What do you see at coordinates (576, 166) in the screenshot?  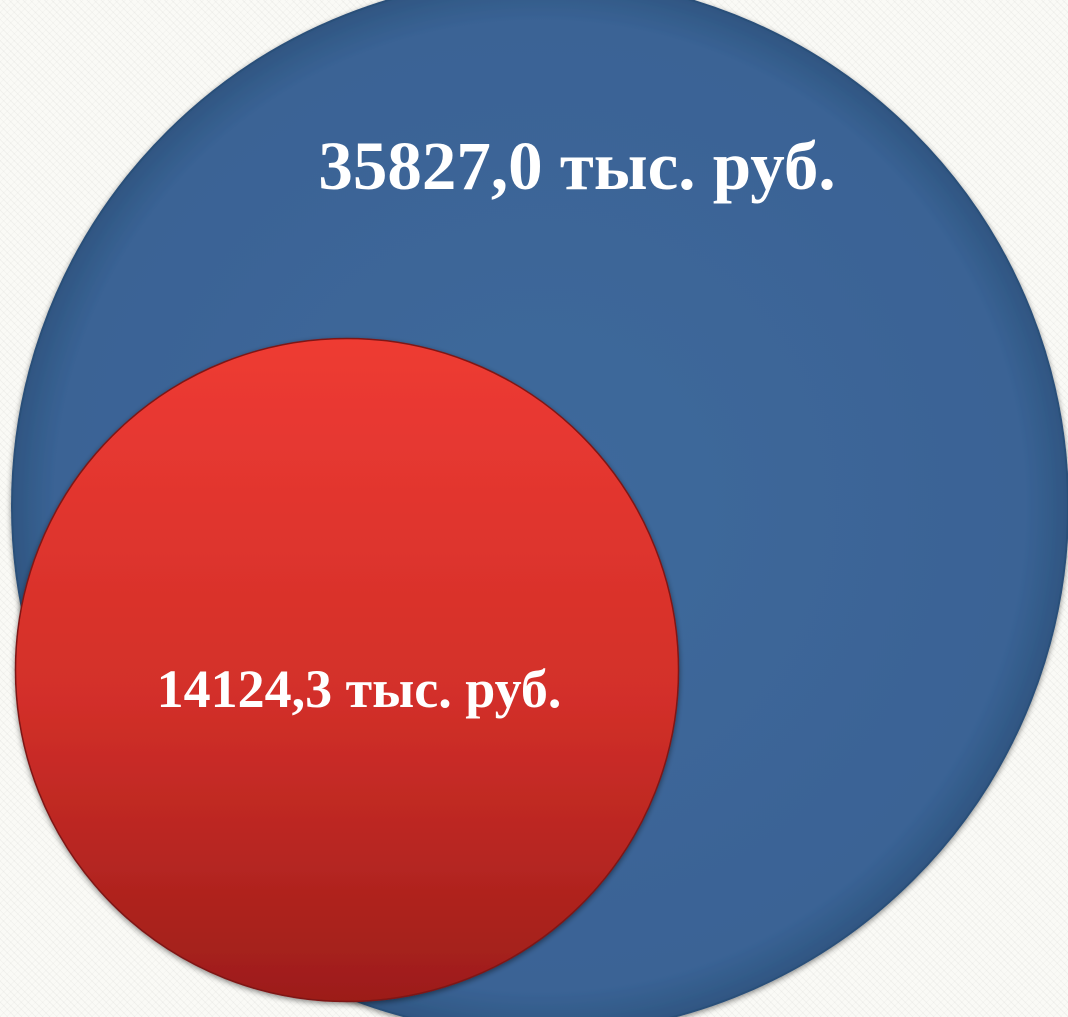 I see `bubble-total-label: 35827,0 тыс. руб.` at bounding box center [576, 166].